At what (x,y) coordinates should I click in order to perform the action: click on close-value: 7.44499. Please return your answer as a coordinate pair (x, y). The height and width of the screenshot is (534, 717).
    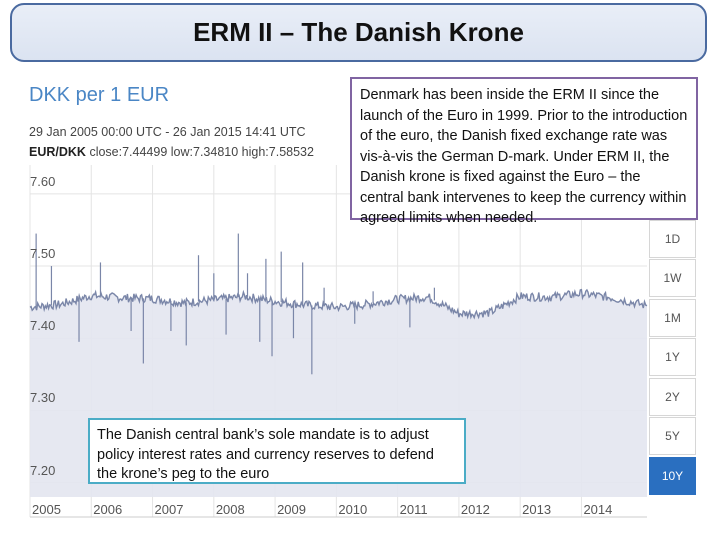
    Looking at the image, I should click on (145, 152).